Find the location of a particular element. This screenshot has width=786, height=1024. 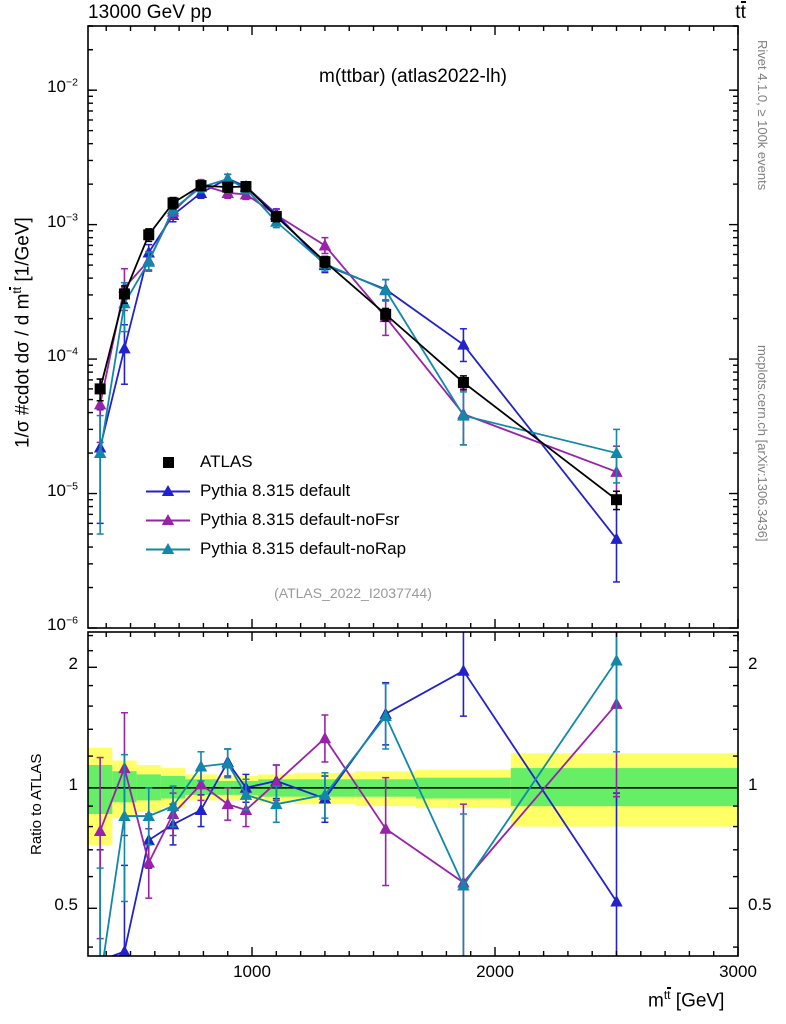

legend-label-0: ATLAS is located at coordinates (226, 461).